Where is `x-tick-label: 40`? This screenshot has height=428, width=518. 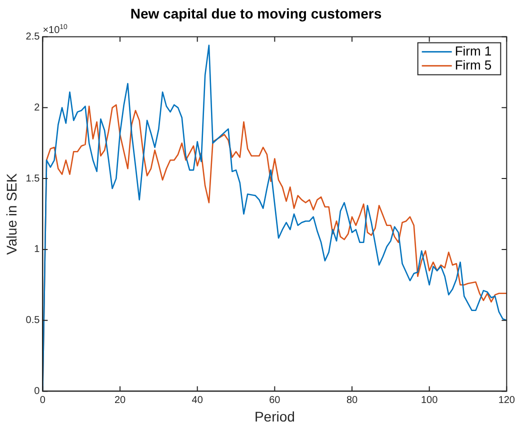 x-tick-label: 40 is located at coordinates (198, 400).